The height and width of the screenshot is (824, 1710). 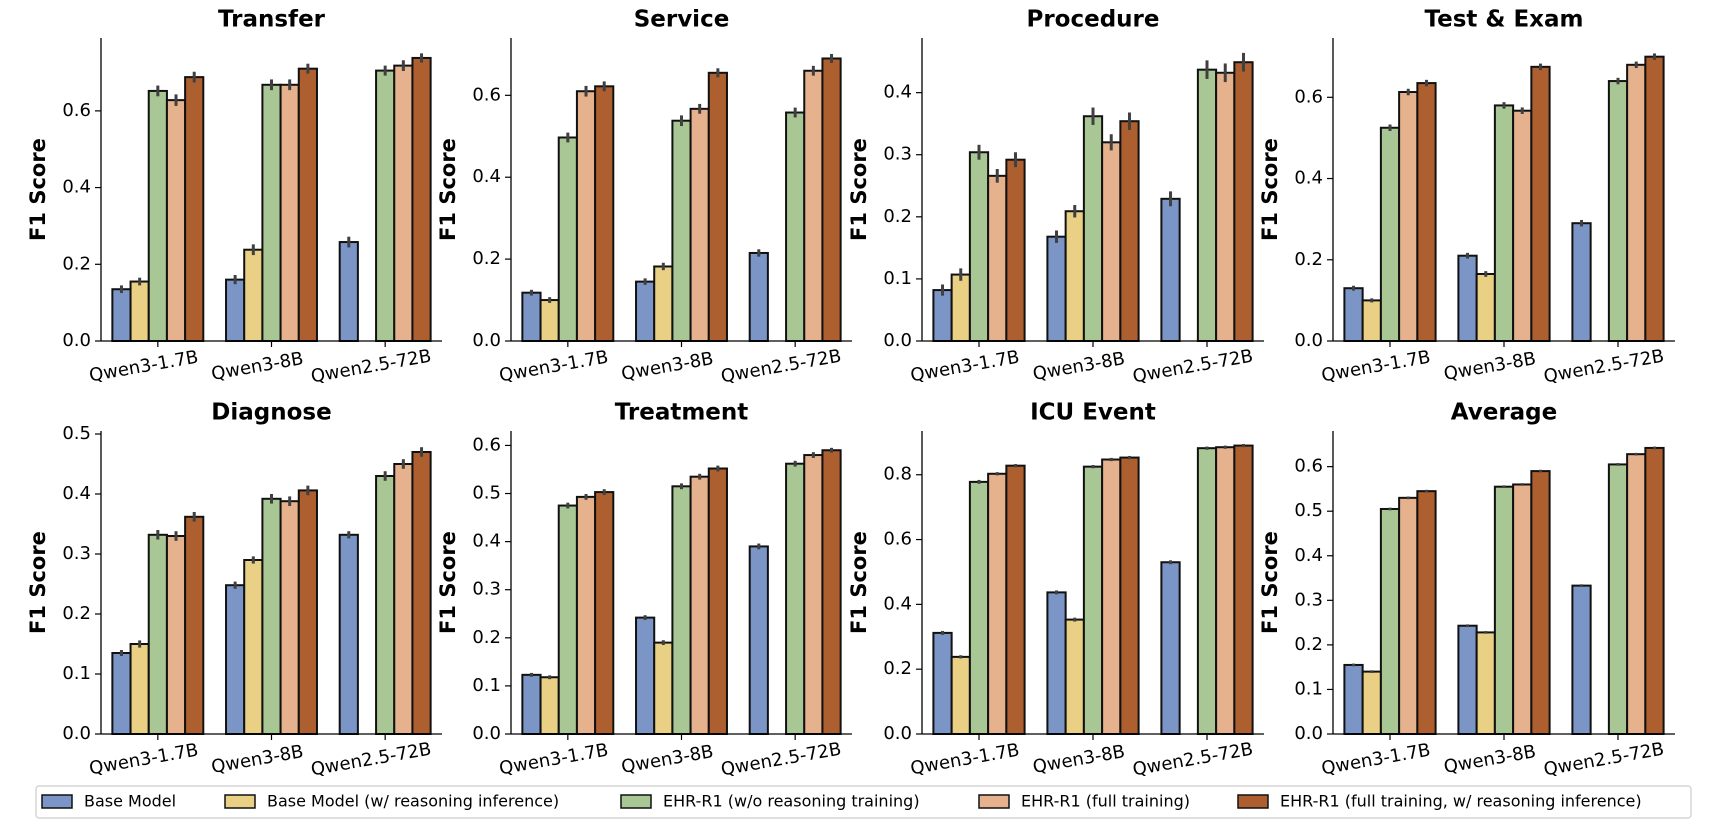 I want to click on y-tick-label: 0.5, so click(x=76, y=433).